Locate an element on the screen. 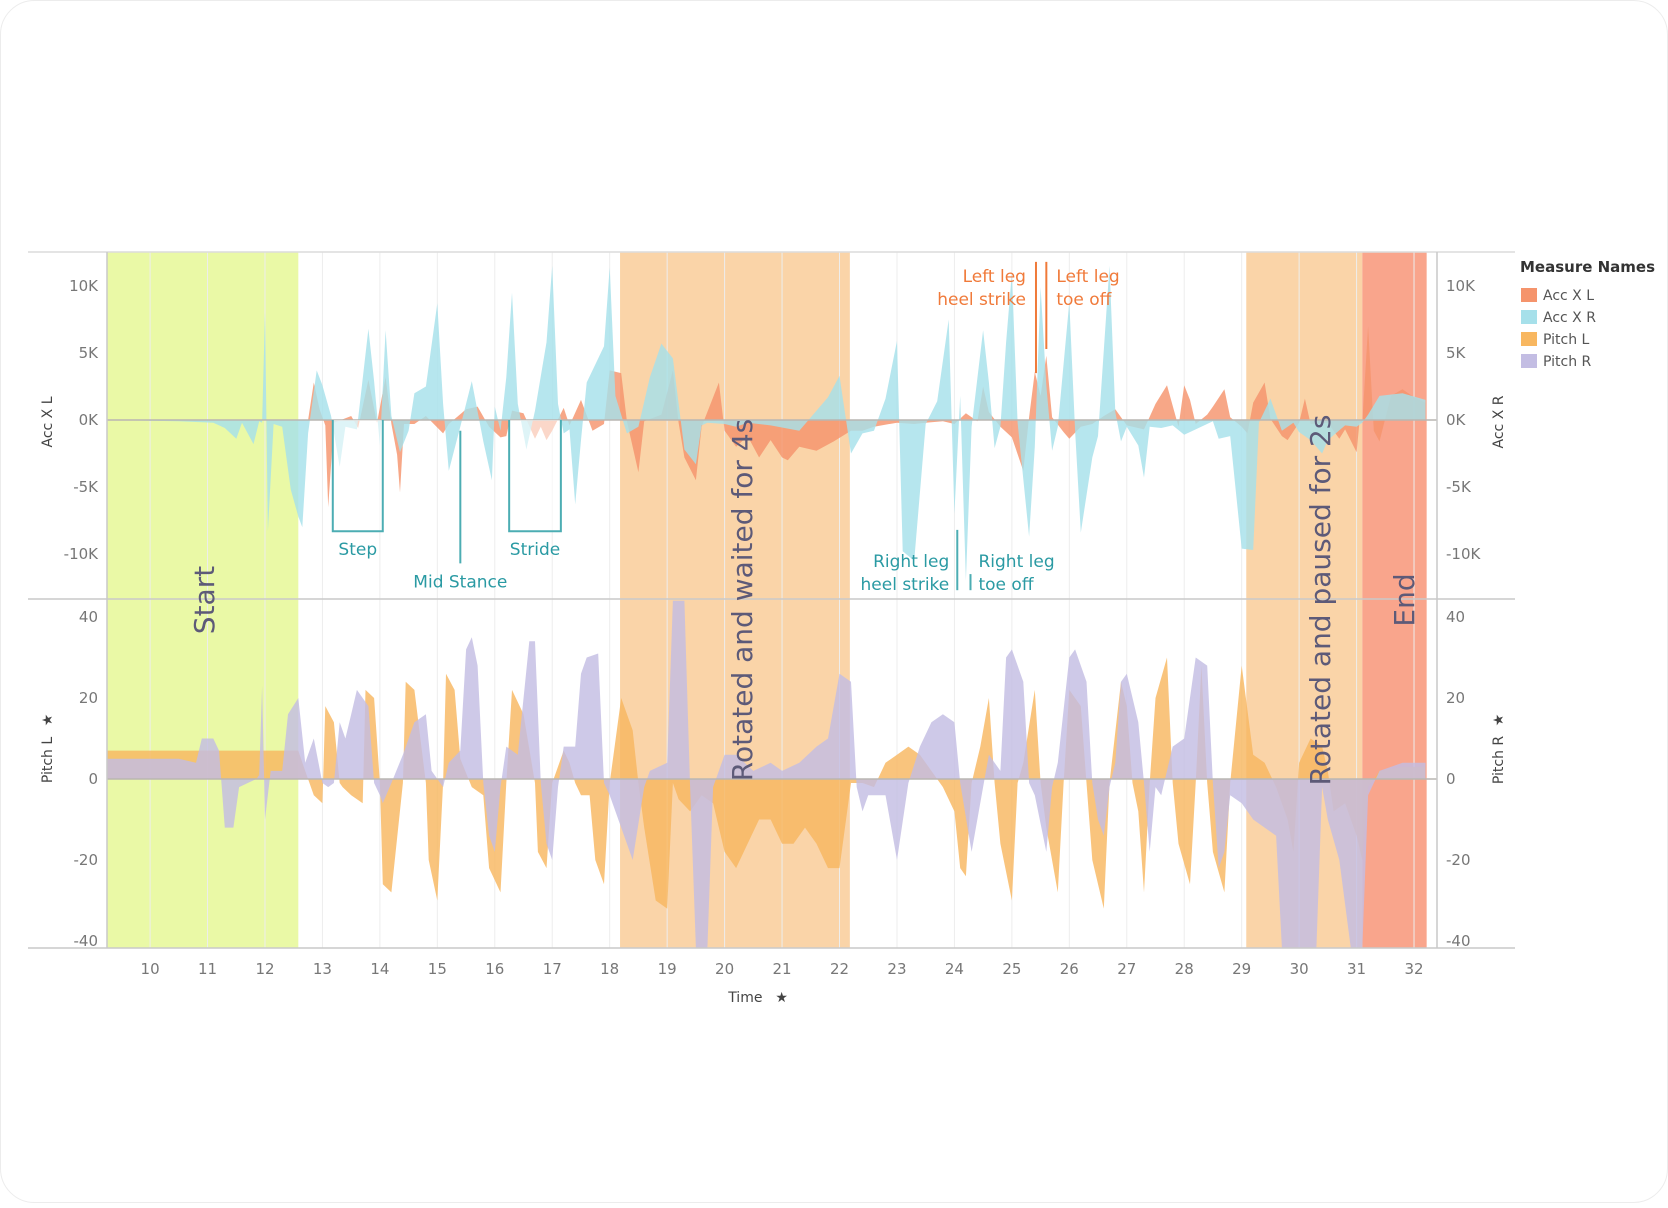 The height and width of the screenshot is (1208, 1668). acc-left-tick-label: 5K is located at coordinates (89, 353).